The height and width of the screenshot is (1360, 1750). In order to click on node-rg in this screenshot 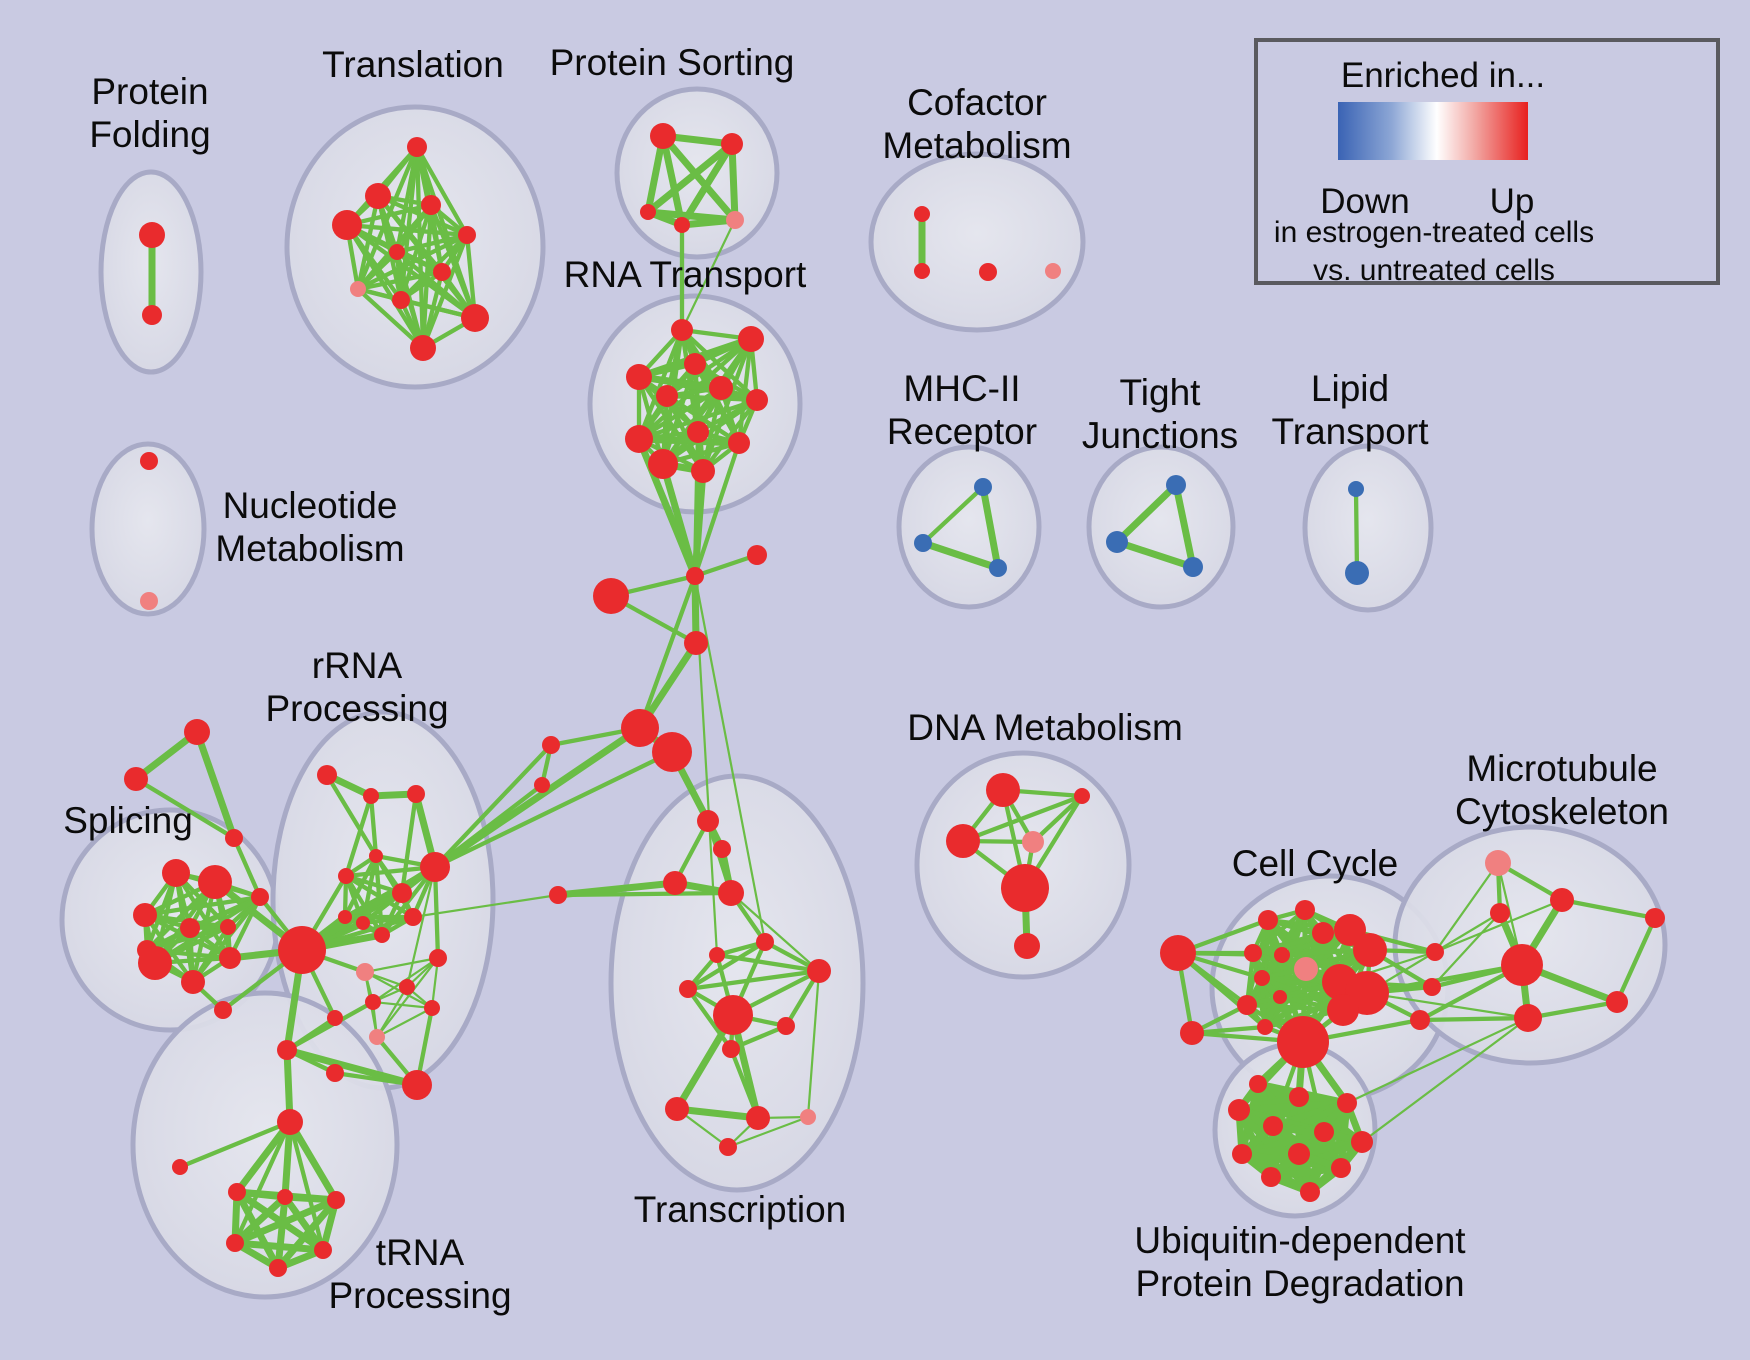, I will do `click(402, 893)`.